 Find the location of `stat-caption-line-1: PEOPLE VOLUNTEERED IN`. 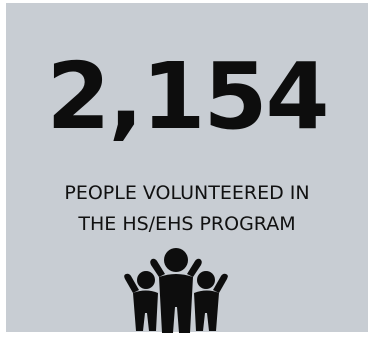

stat-caption-line-1: PEOPLE VOLUNTEERED IN is located at coordinates (187, 193).